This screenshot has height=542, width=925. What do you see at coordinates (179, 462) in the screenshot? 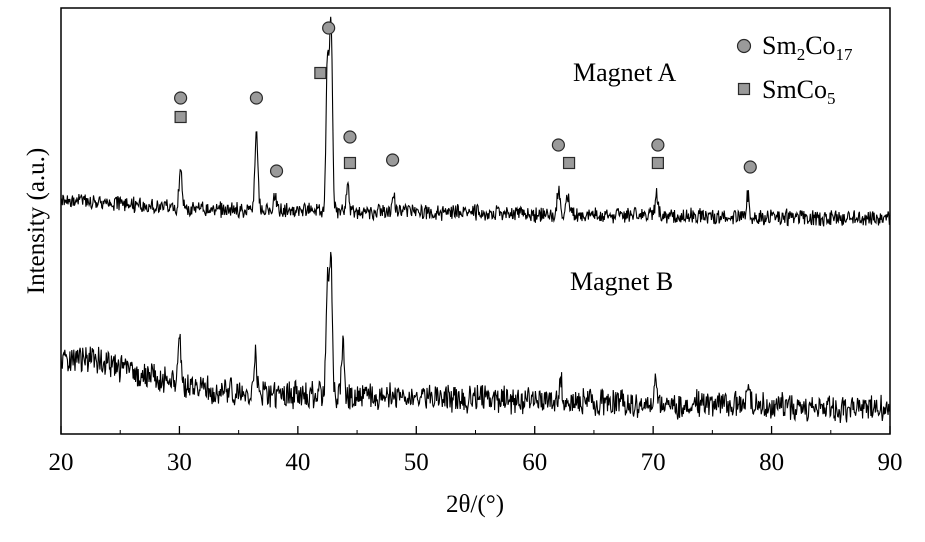
I see `x-tick-label: 30` at bounding box center [179, 462].